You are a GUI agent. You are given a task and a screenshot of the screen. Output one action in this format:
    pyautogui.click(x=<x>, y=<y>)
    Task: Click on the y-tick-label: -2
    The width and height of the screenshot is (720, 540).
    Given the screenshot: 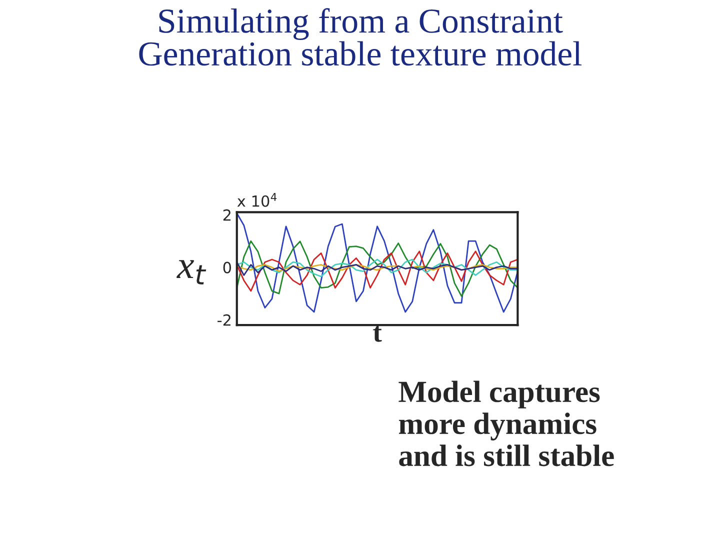 What is the action you would take?
    pyautogui.click(x=224, y=320)
    